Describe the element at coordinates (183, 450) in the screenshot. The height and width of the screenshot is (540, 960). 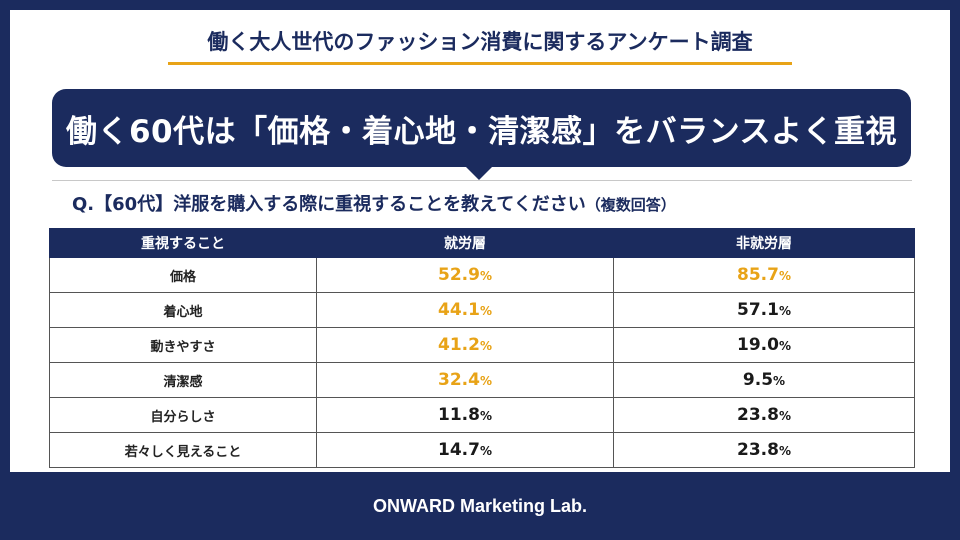
I see `row-label: 若々しく見えること` at that location.